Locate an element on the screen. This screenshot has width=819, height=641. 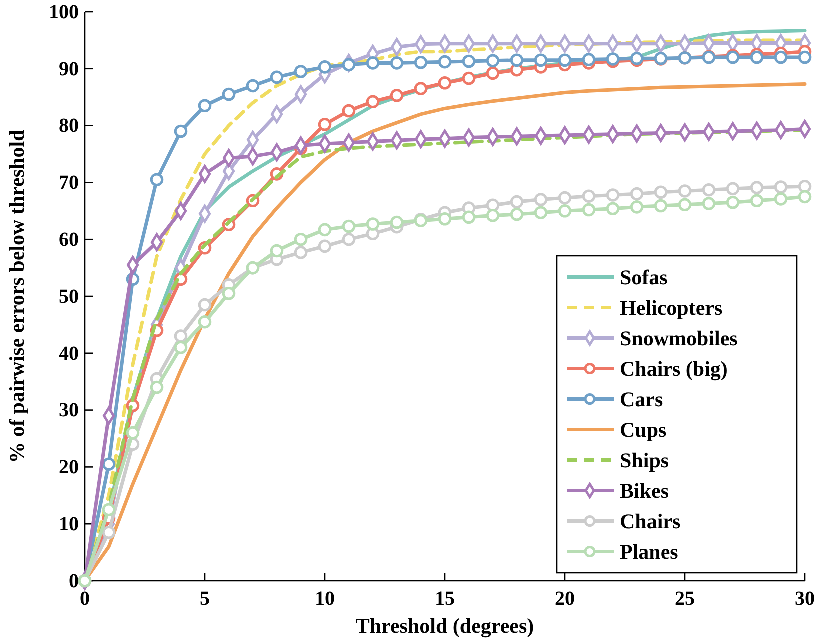
legend-label: Snowmobiles is located at coordinates (679, 338).